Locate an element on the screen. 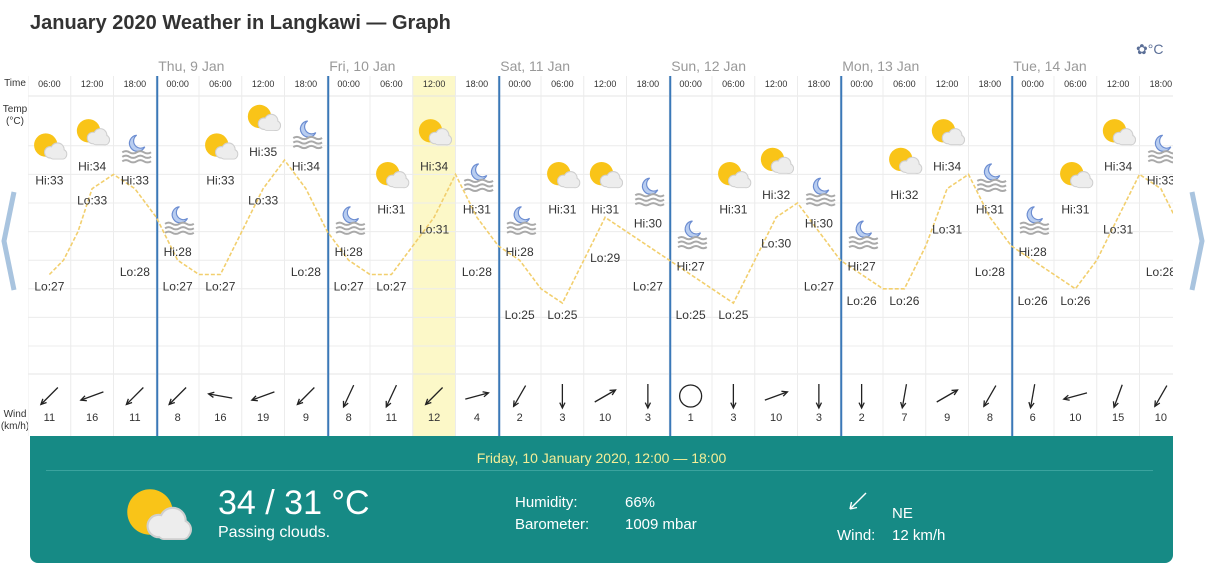 This screenshot has height=572, width=1215. units-label: °C is located at coordinates (1155, 49).